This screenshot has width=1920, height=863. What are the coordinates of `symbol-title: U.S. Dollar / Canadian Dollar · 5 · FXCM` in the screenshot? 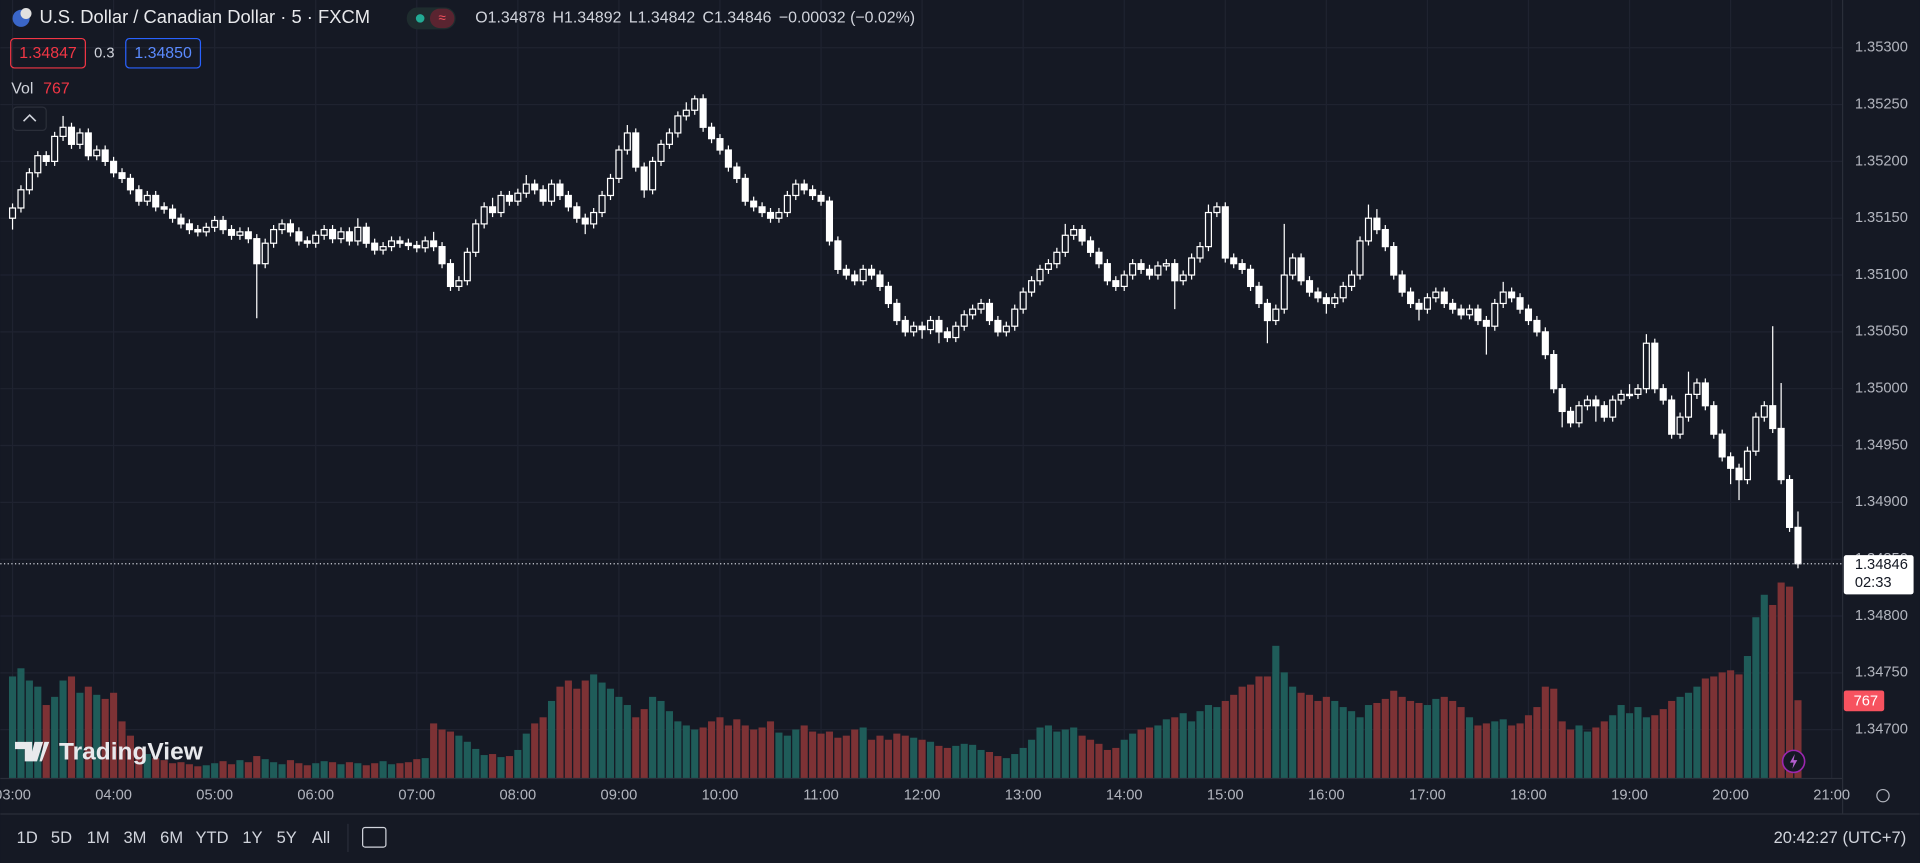 It's located at (204, 16).